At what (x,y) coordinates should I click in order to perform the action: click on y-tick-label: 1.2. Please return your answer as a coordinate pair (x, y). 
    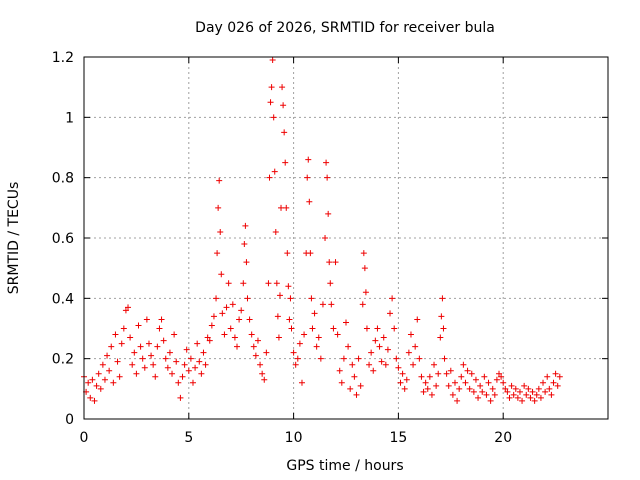
    Looking at the image, I should click on (63, 58).